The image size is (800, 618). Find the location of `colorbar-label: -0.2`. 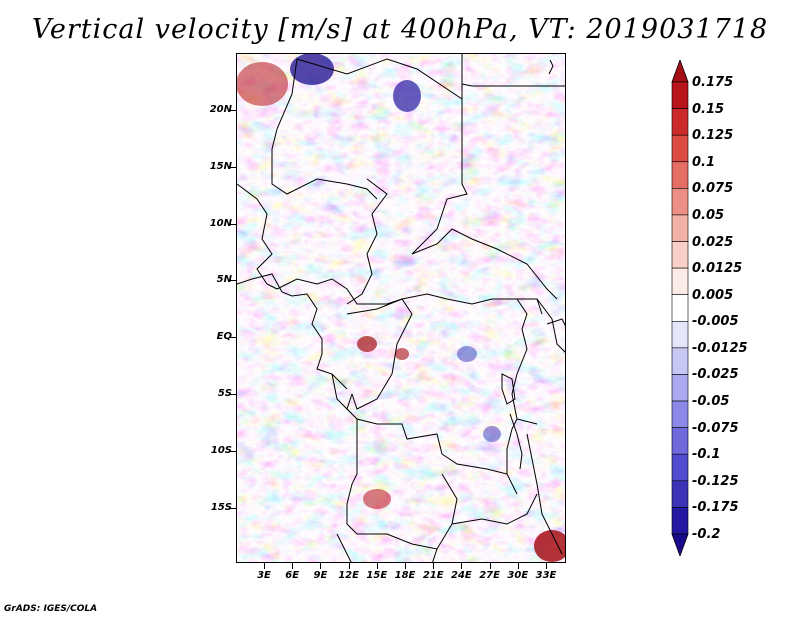

colorbar-label: -0.2 is located at coordinates (706, 534).